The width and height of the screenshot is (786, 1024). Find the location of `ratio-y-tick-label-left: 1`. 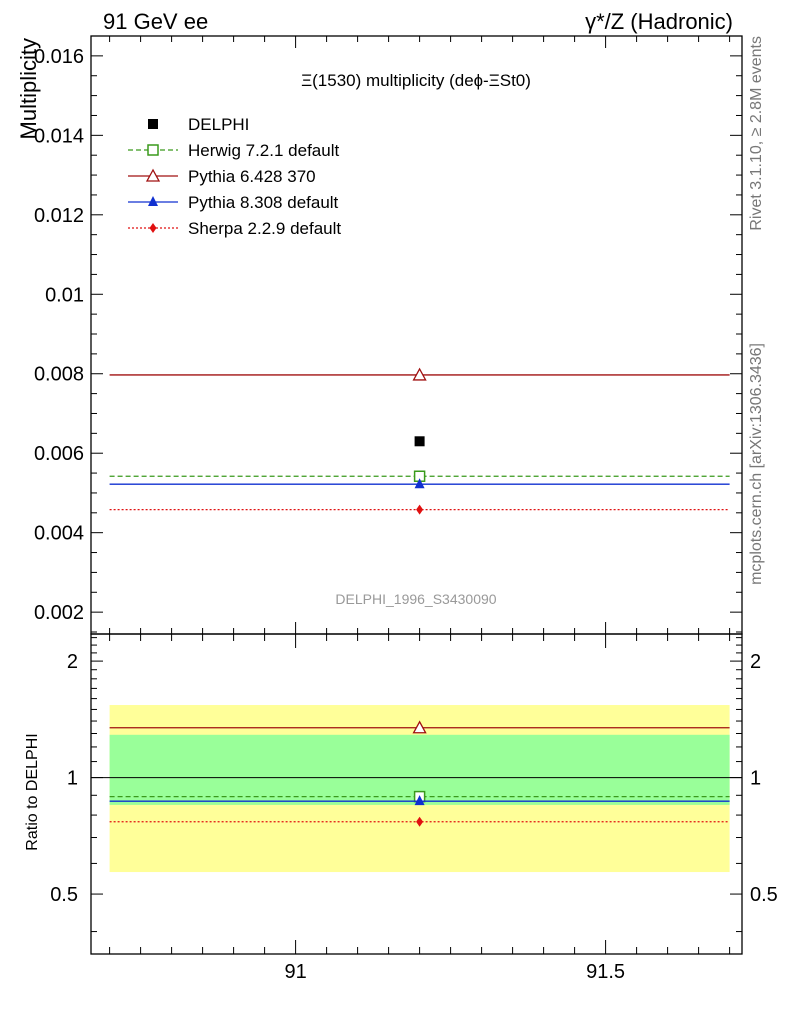

ratio-y-tick-label-left: 1 is located at coordinates (72, 779).